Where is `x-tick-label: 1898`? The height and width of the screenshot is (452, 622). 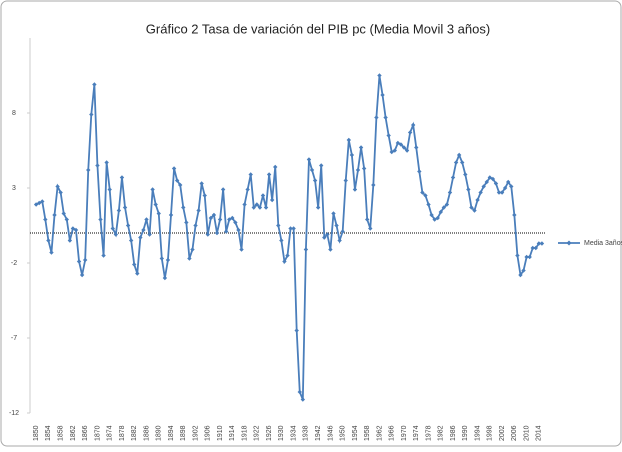 x-tick-label: 1898 is located at coordinates (183, 433).